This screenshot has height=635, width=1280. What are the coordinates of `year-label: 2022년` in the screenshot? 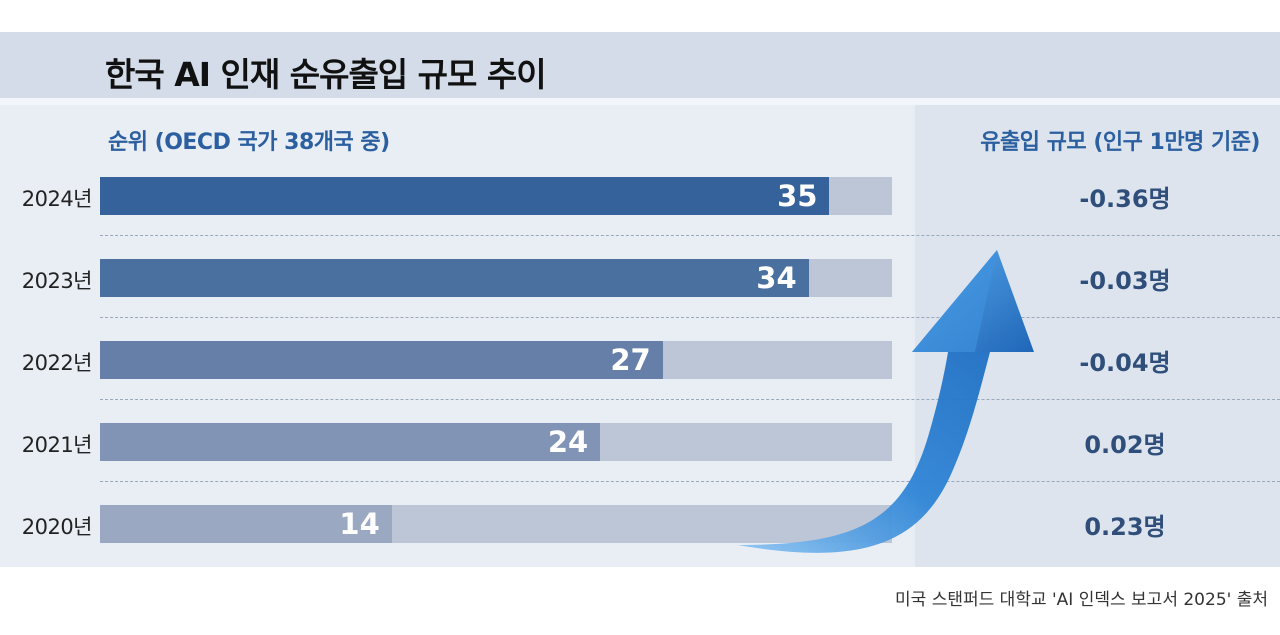 It's located at (57, 363).